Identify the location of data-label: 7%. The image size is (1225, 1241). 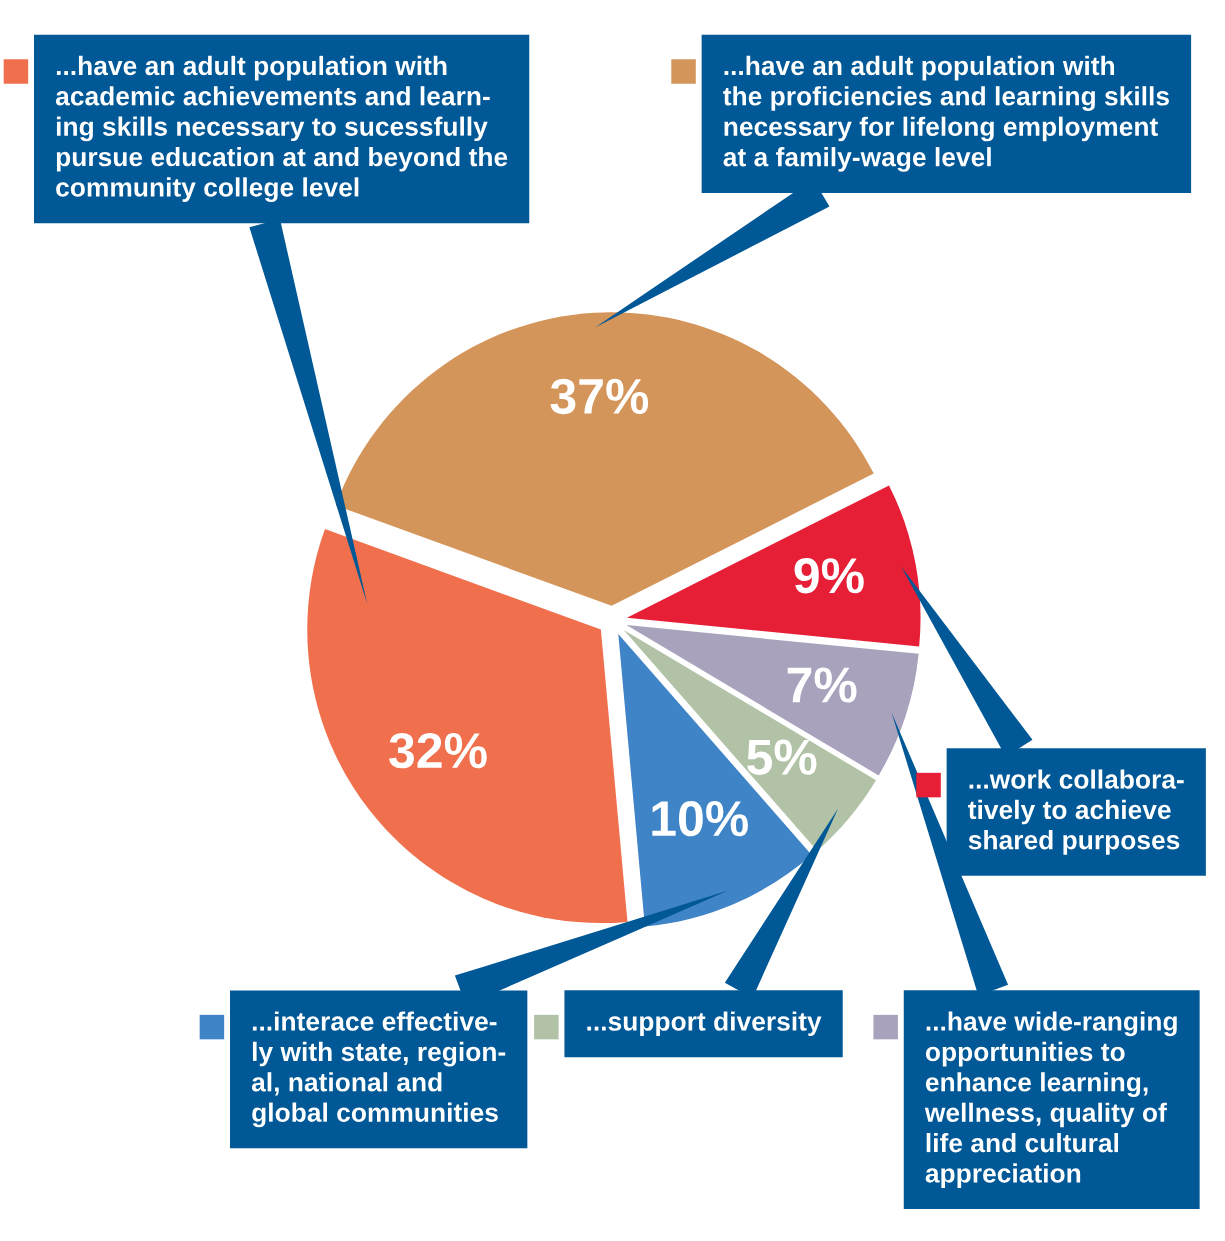
(822, 685).